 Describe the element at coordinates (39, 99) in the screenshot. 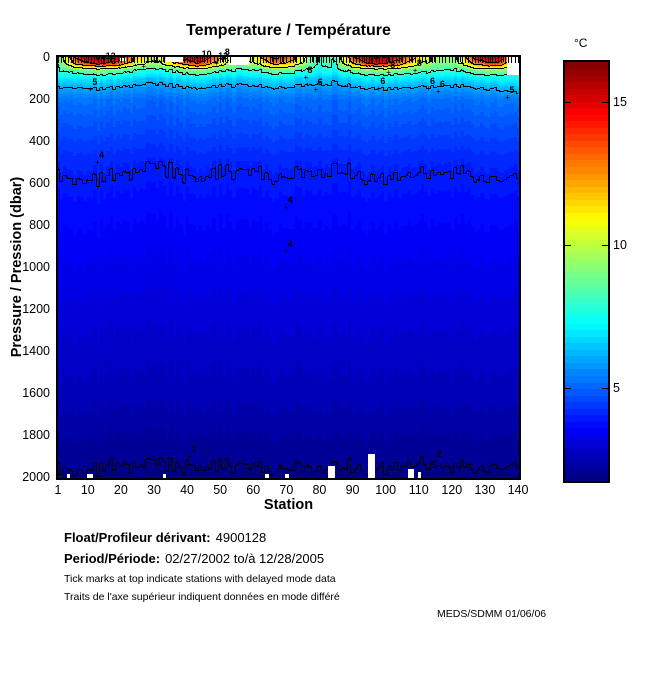

I see `y-tick-label: 200` at that location.